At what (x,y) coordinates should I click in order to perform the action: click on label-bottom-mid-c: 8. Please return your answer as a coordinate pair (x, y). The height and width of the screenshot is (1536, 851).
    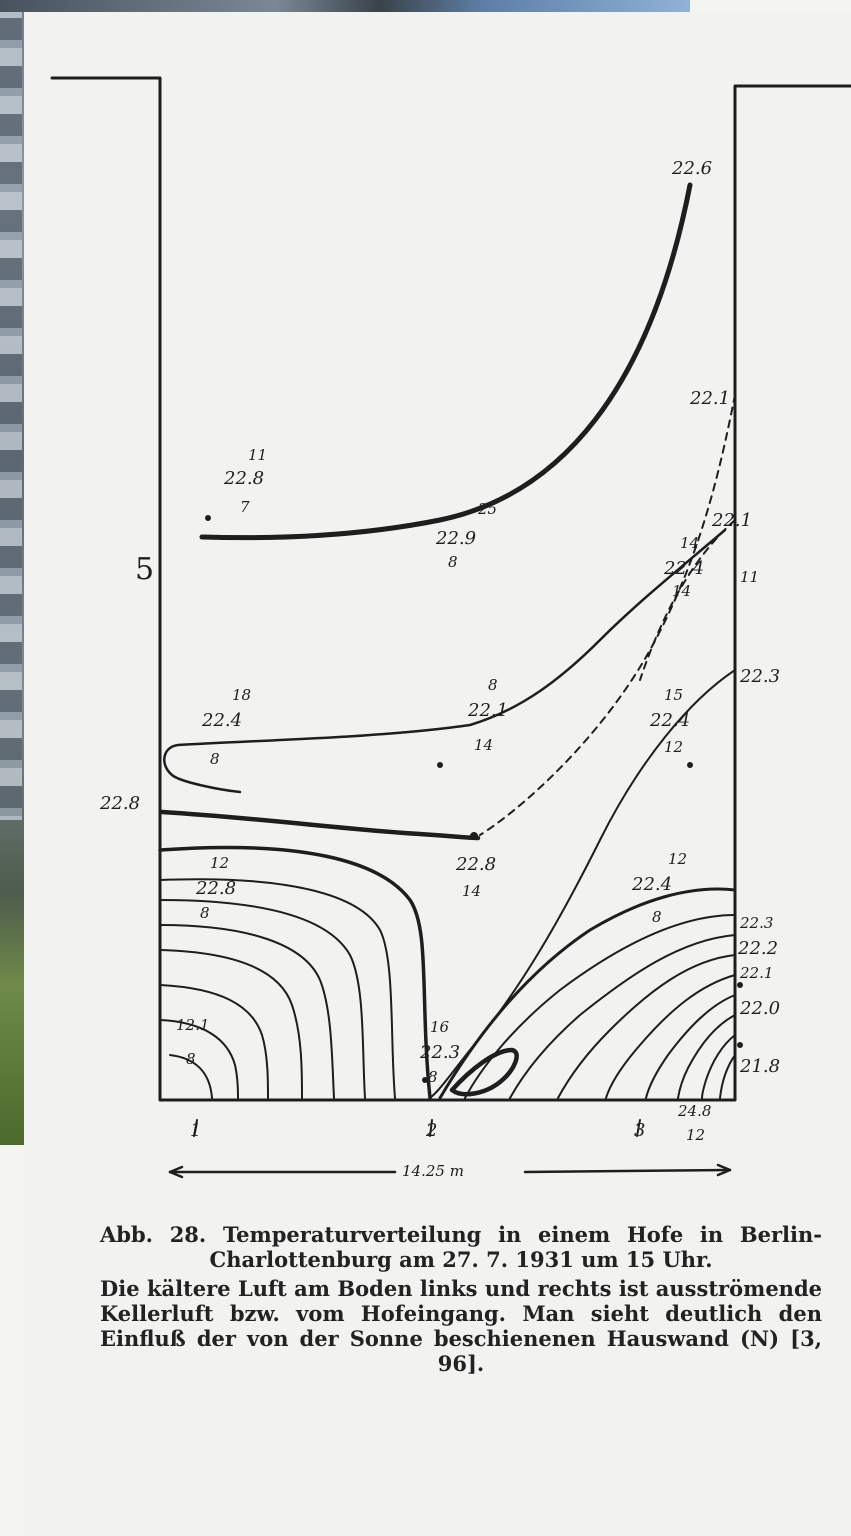
    Looking at the image, I should click on (433, 1077).